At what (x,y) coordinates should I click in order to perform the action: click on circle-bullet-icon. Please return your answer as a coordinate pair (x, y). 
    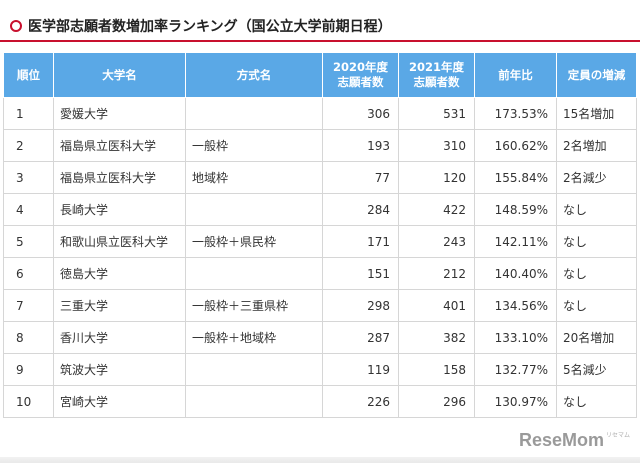
    Looking at the image, I should click on (16, 26).